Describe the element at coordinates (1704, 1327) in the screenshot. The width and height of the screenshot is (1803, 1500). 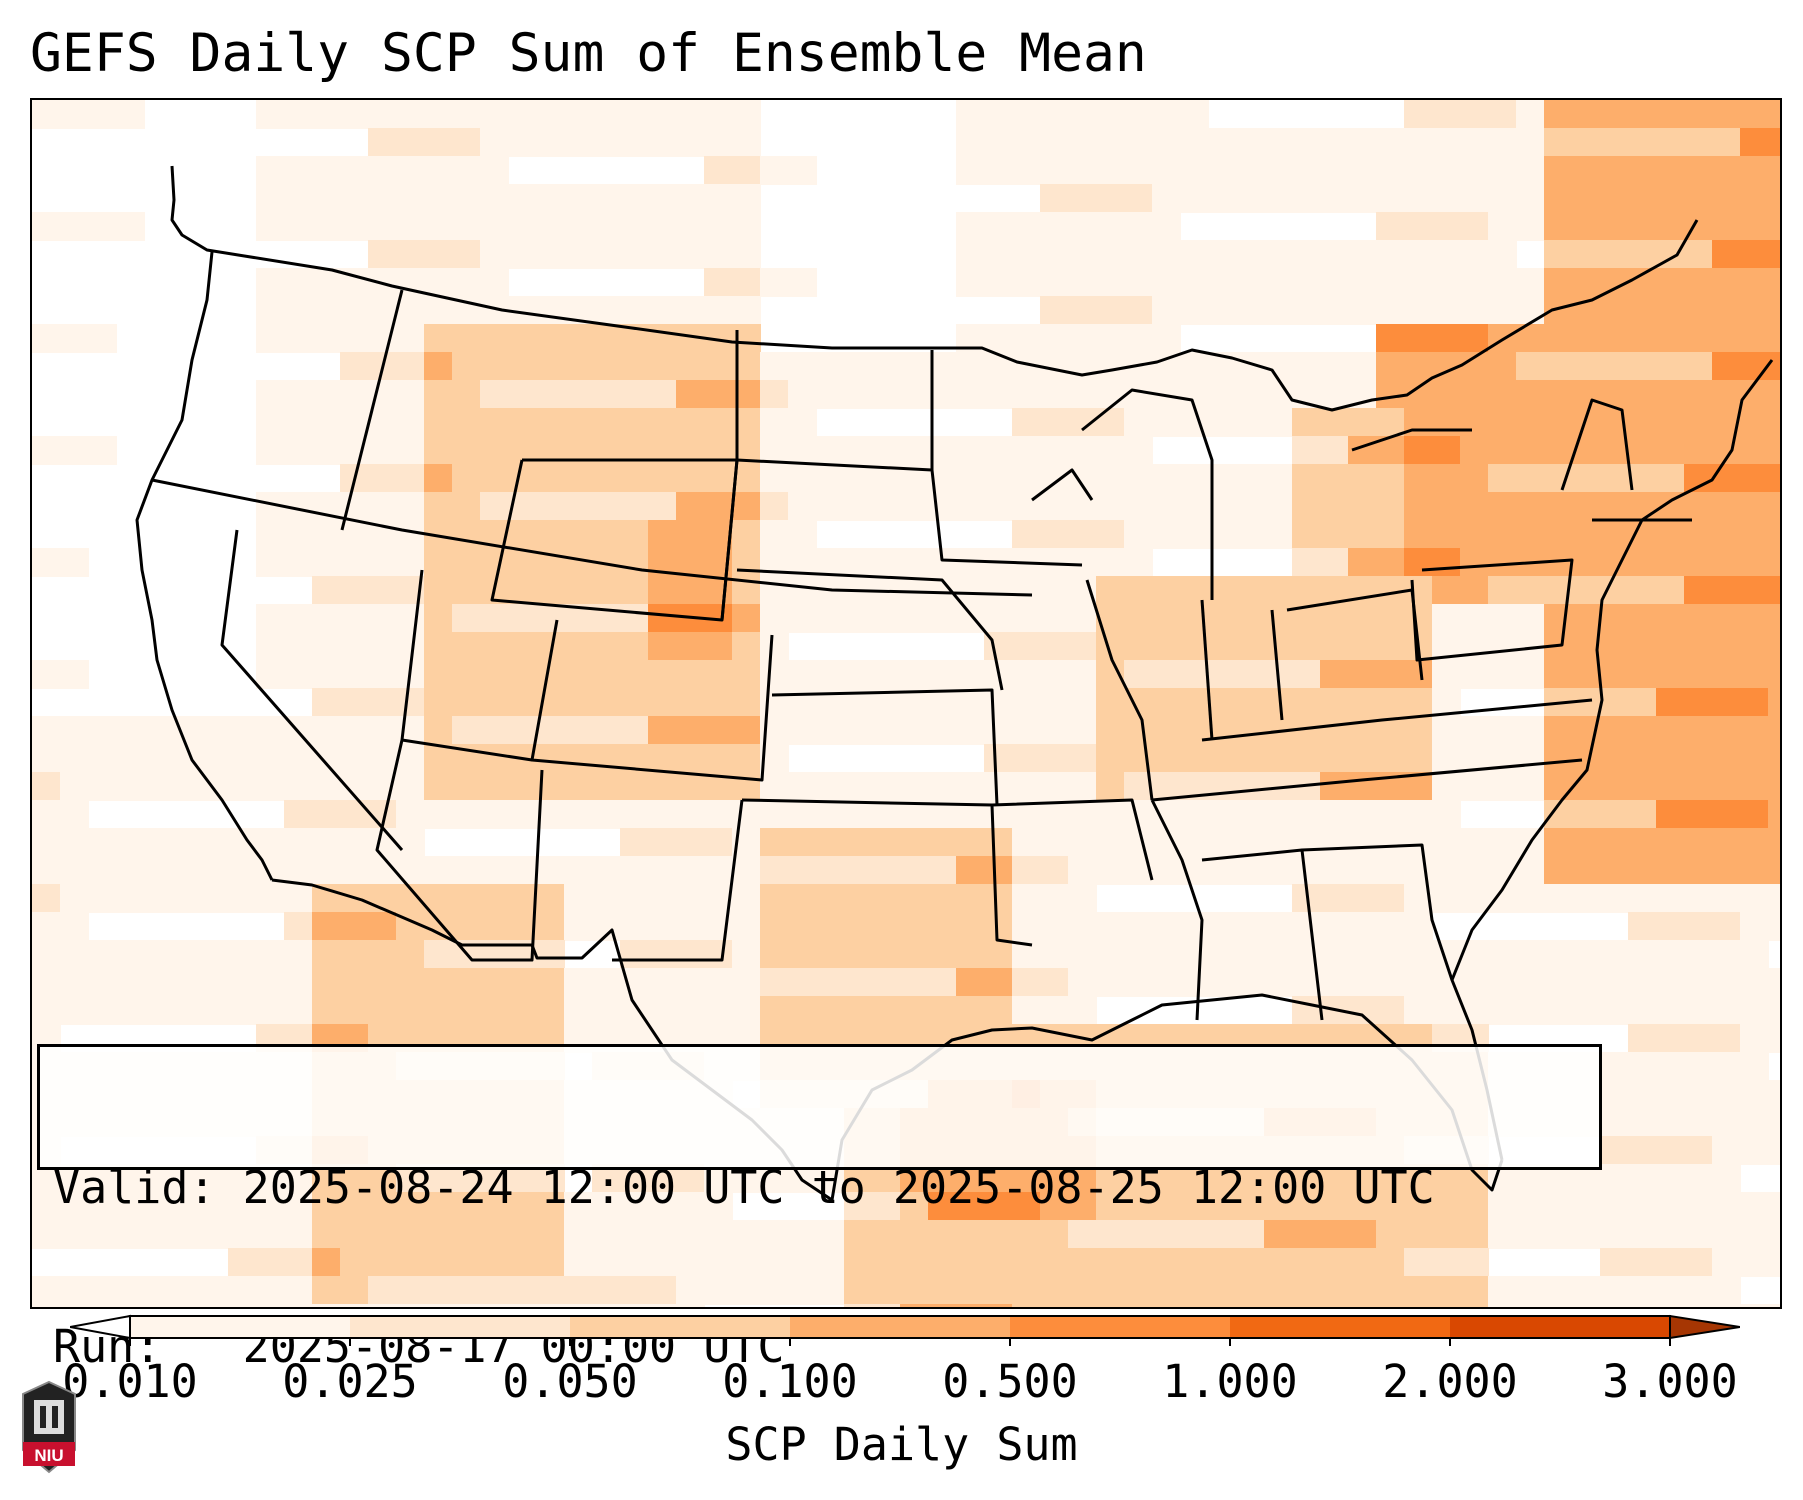
I see `colorbar-over-extension` at that location.